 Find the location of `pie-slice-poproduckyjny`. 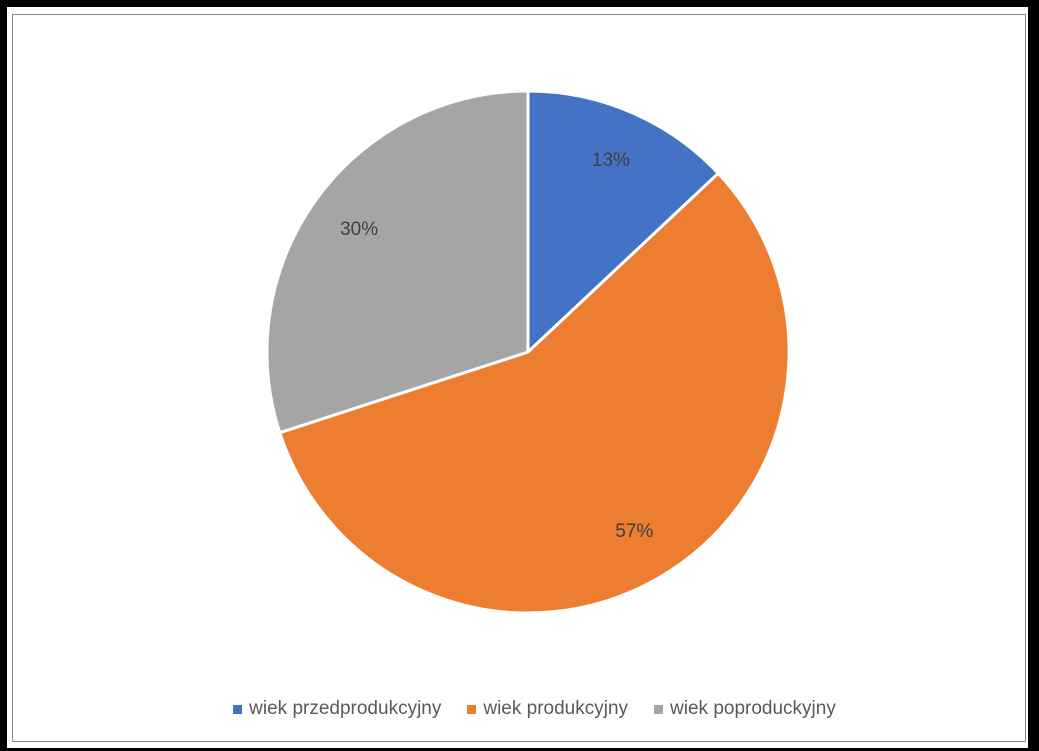

pie-slice-poproduckyjny is located at coordinates (397, 262).